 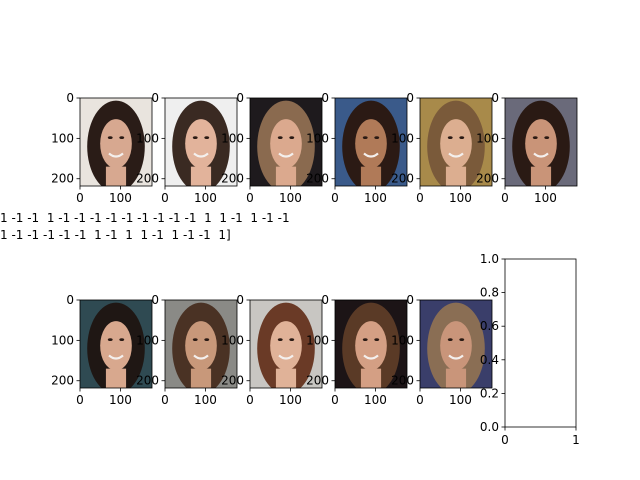 What do you see at coordinates (576, 440) in the screenshot?
I see `x-tick-label: 1` at bounding box center [576, 440].